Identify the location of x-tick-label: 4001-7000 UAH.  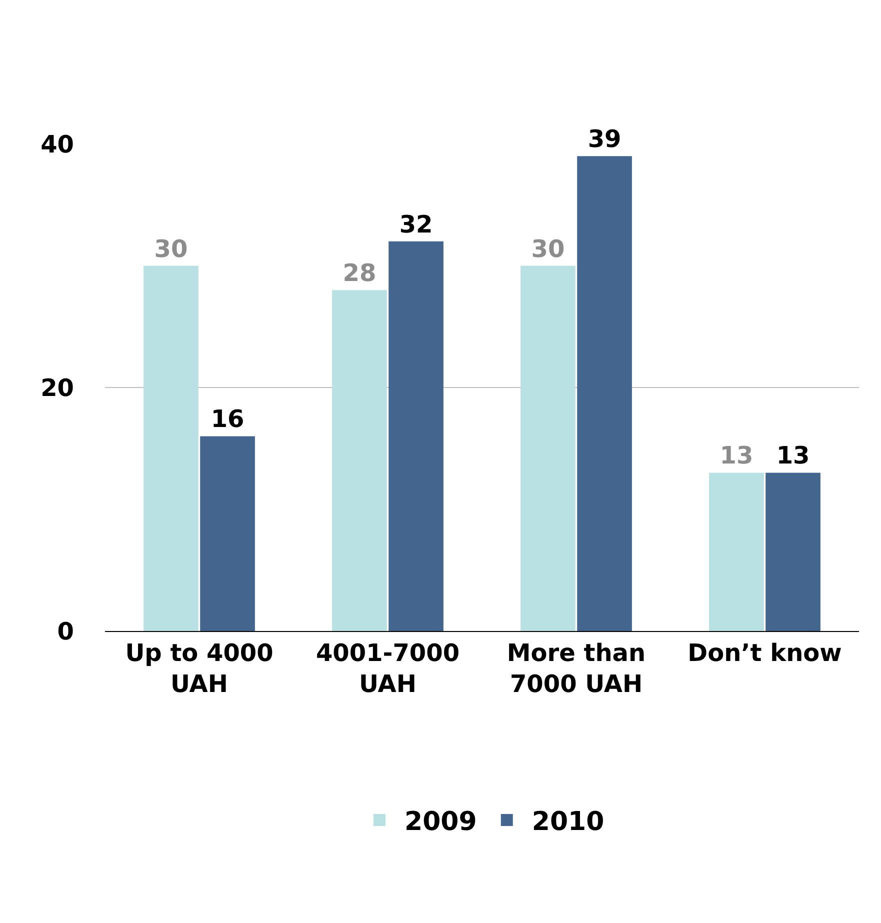
(388, 668).